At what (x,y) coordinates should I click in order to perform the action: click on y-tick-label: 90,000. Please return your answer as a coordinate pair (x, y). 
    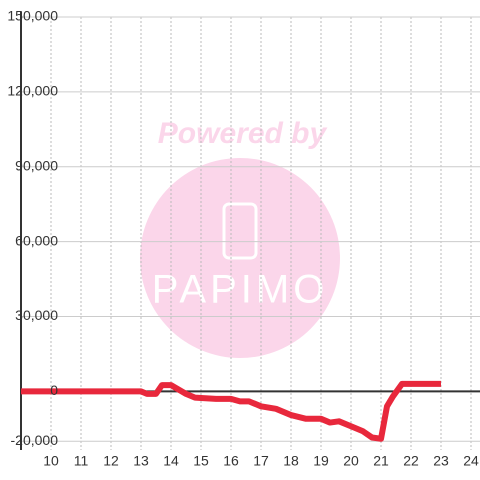
    Looking at the image, I should click on (36, 165).